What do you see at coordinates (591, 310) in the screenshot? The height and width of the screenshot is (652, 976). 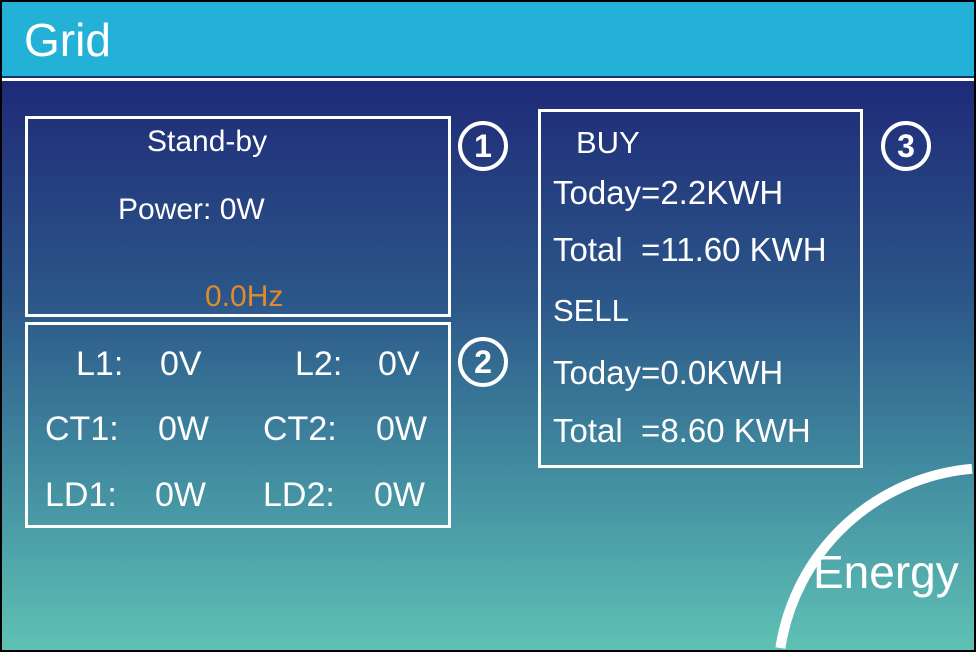 I see `sell-label: SELL` at bounding box center [591, 310].